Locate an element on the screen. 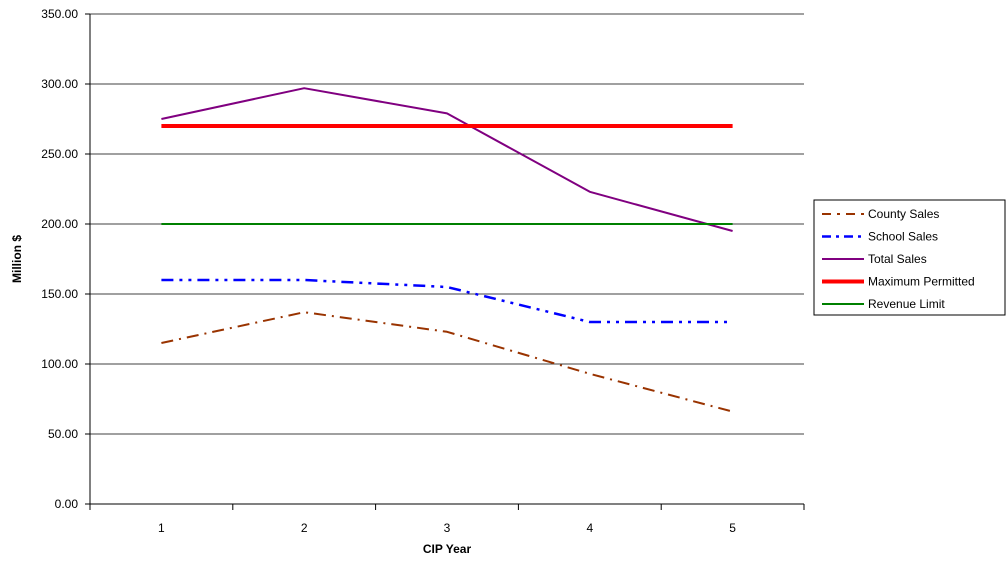  y-tick-label: 200.00 is located at coordinates (59, 224).